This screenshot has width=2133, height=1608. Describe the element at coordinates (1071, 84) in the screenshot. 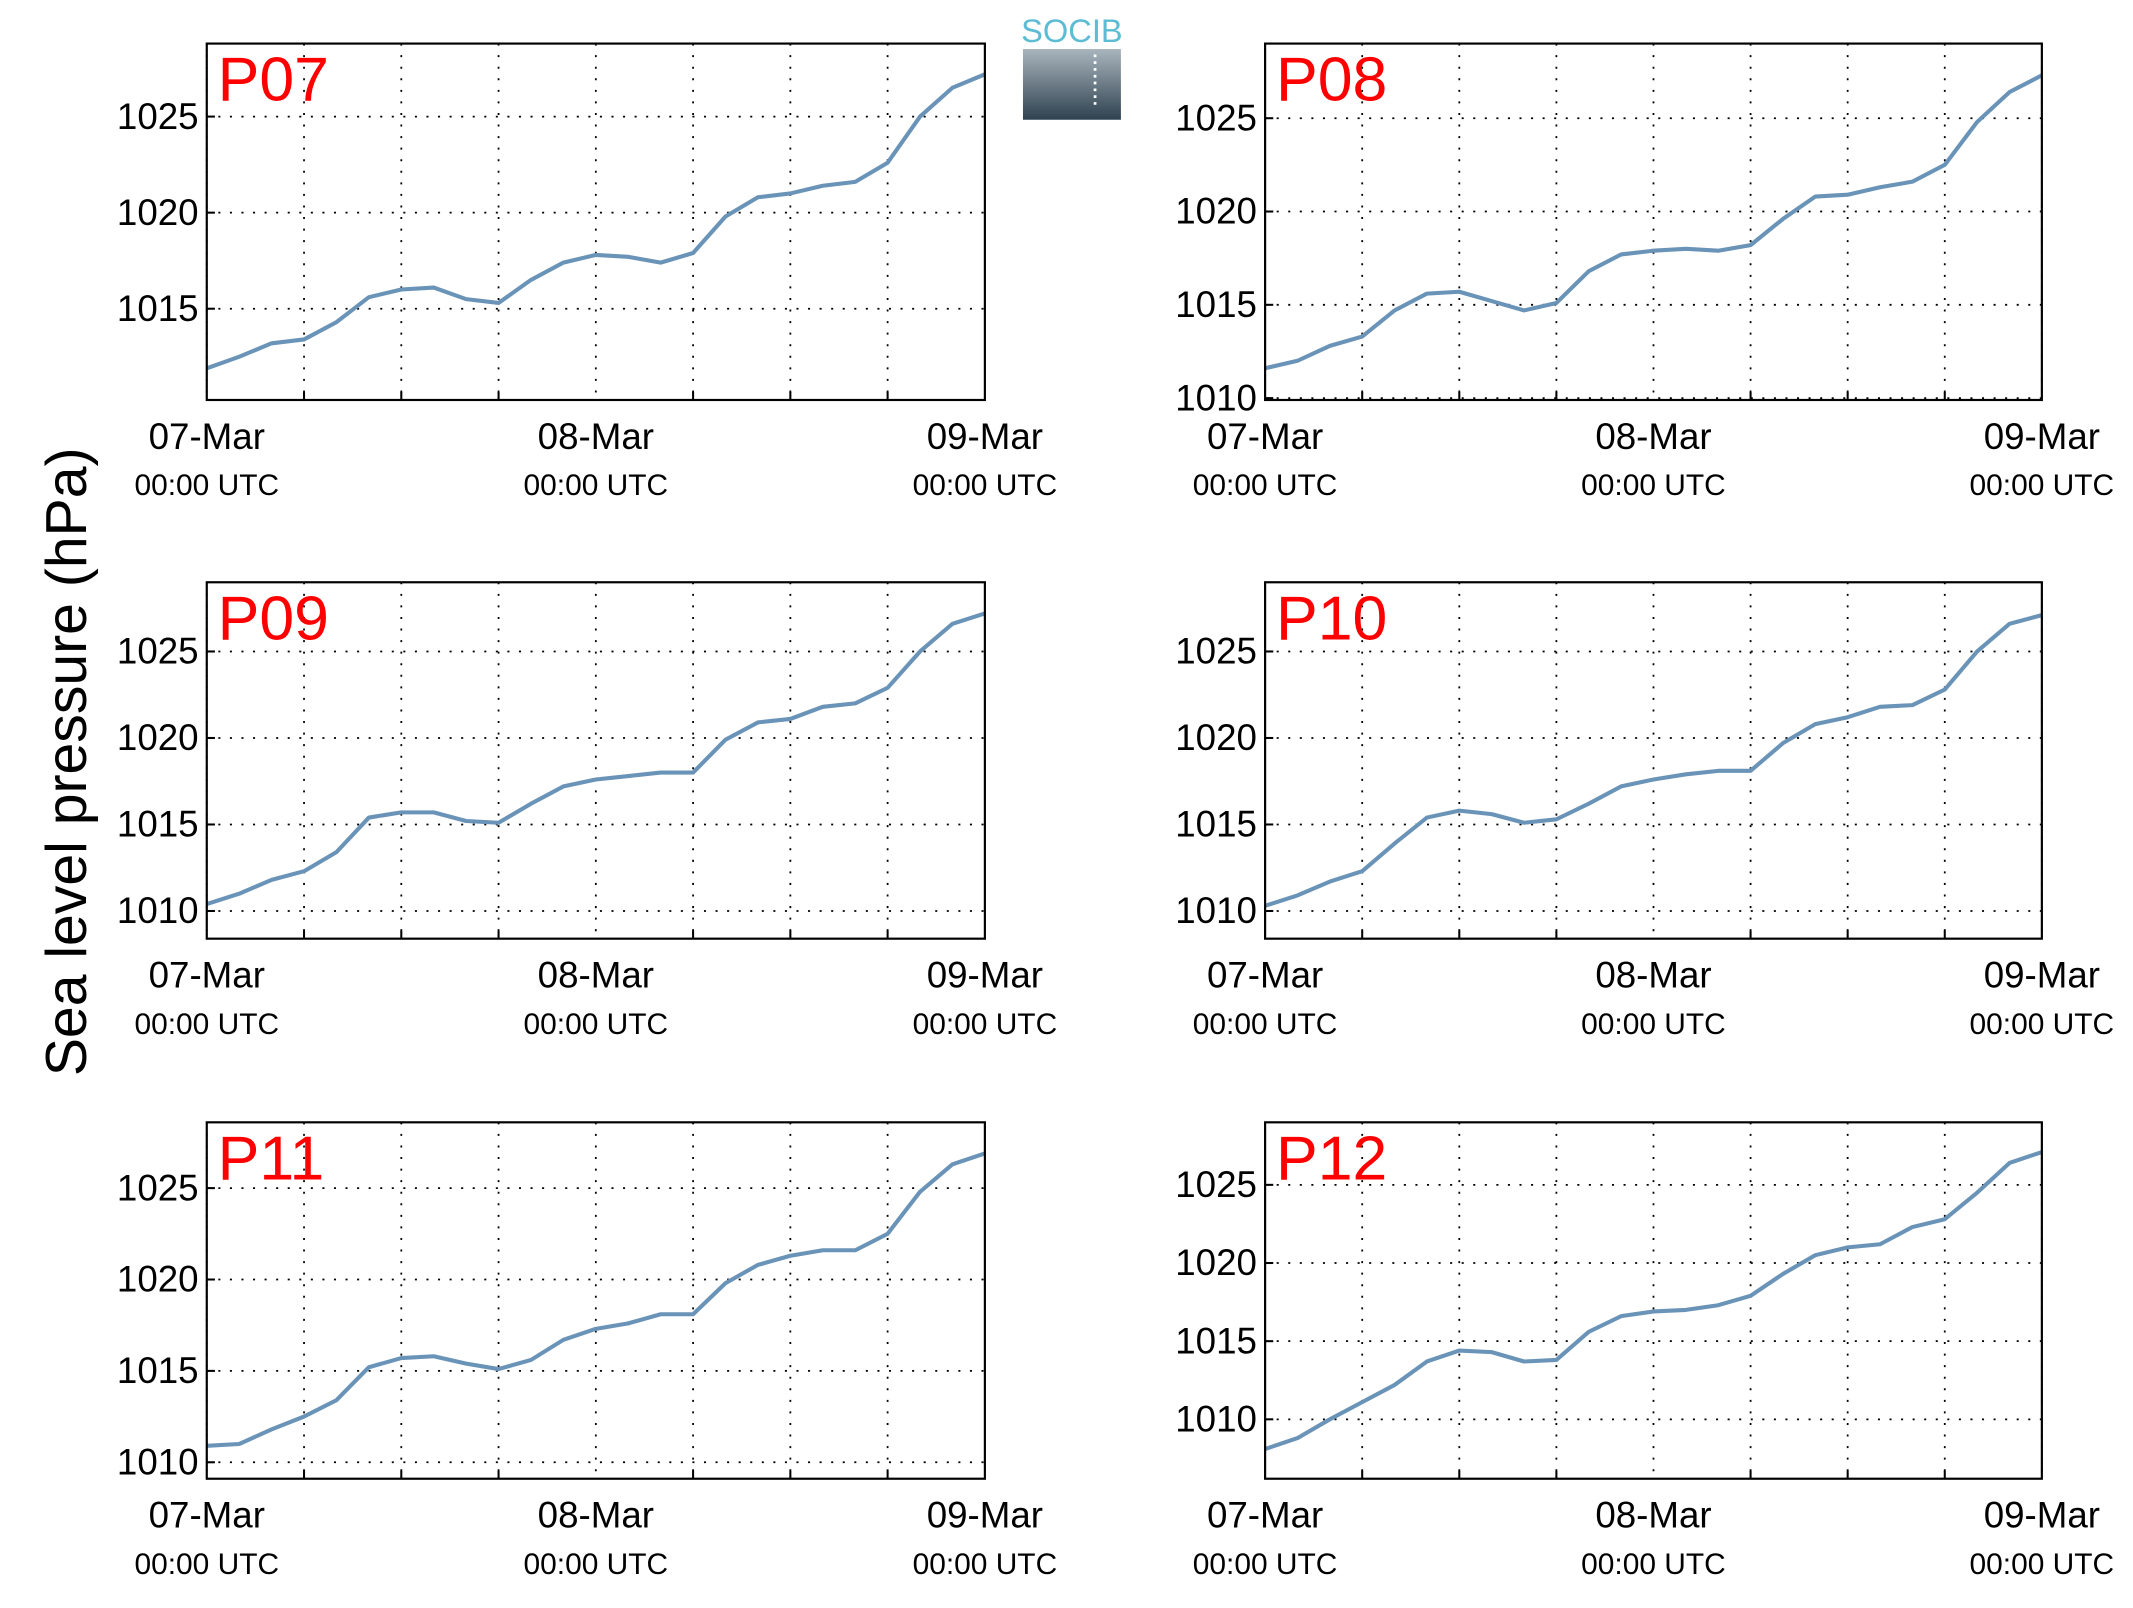

I see `logo-block` at that location.